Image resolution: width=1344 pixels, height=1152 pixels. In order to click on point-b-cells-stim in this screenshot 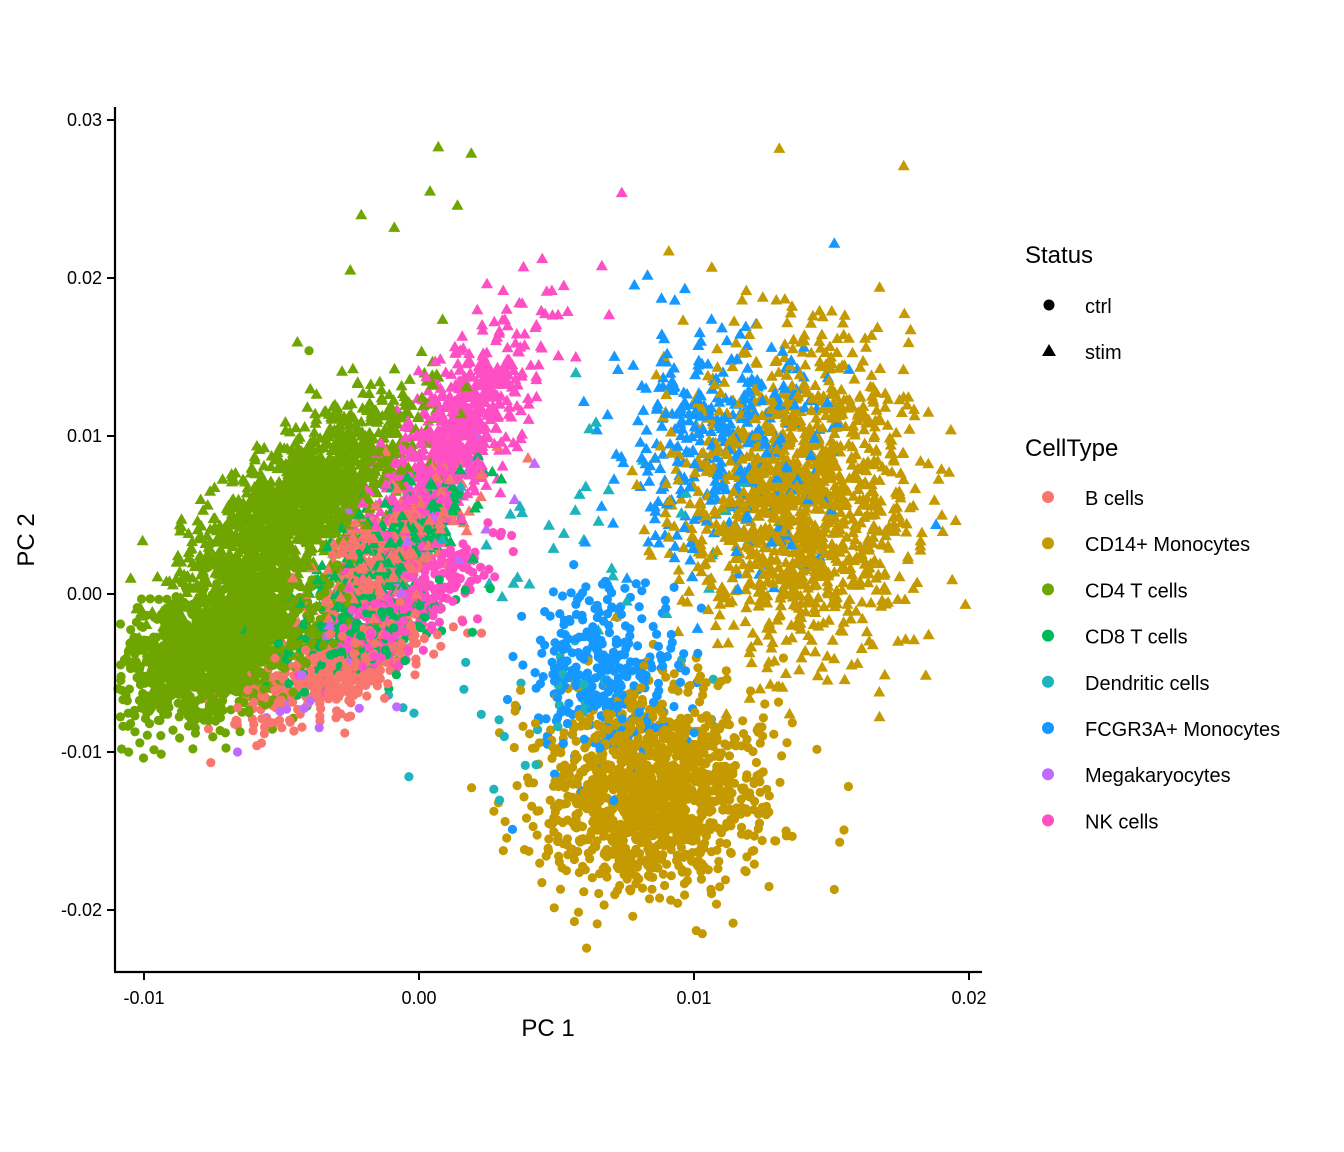, I will do `click(528, 457)`.